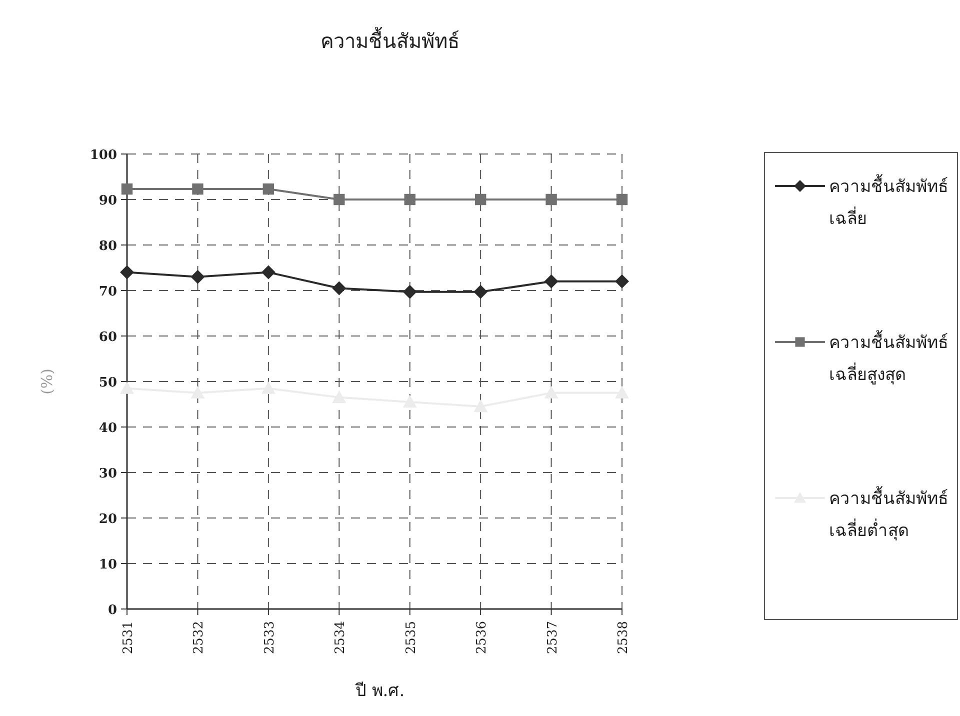  Describe the element at coordinates (411, 637) in the screenshot. I see `x-tick-label: 2535` at that location.